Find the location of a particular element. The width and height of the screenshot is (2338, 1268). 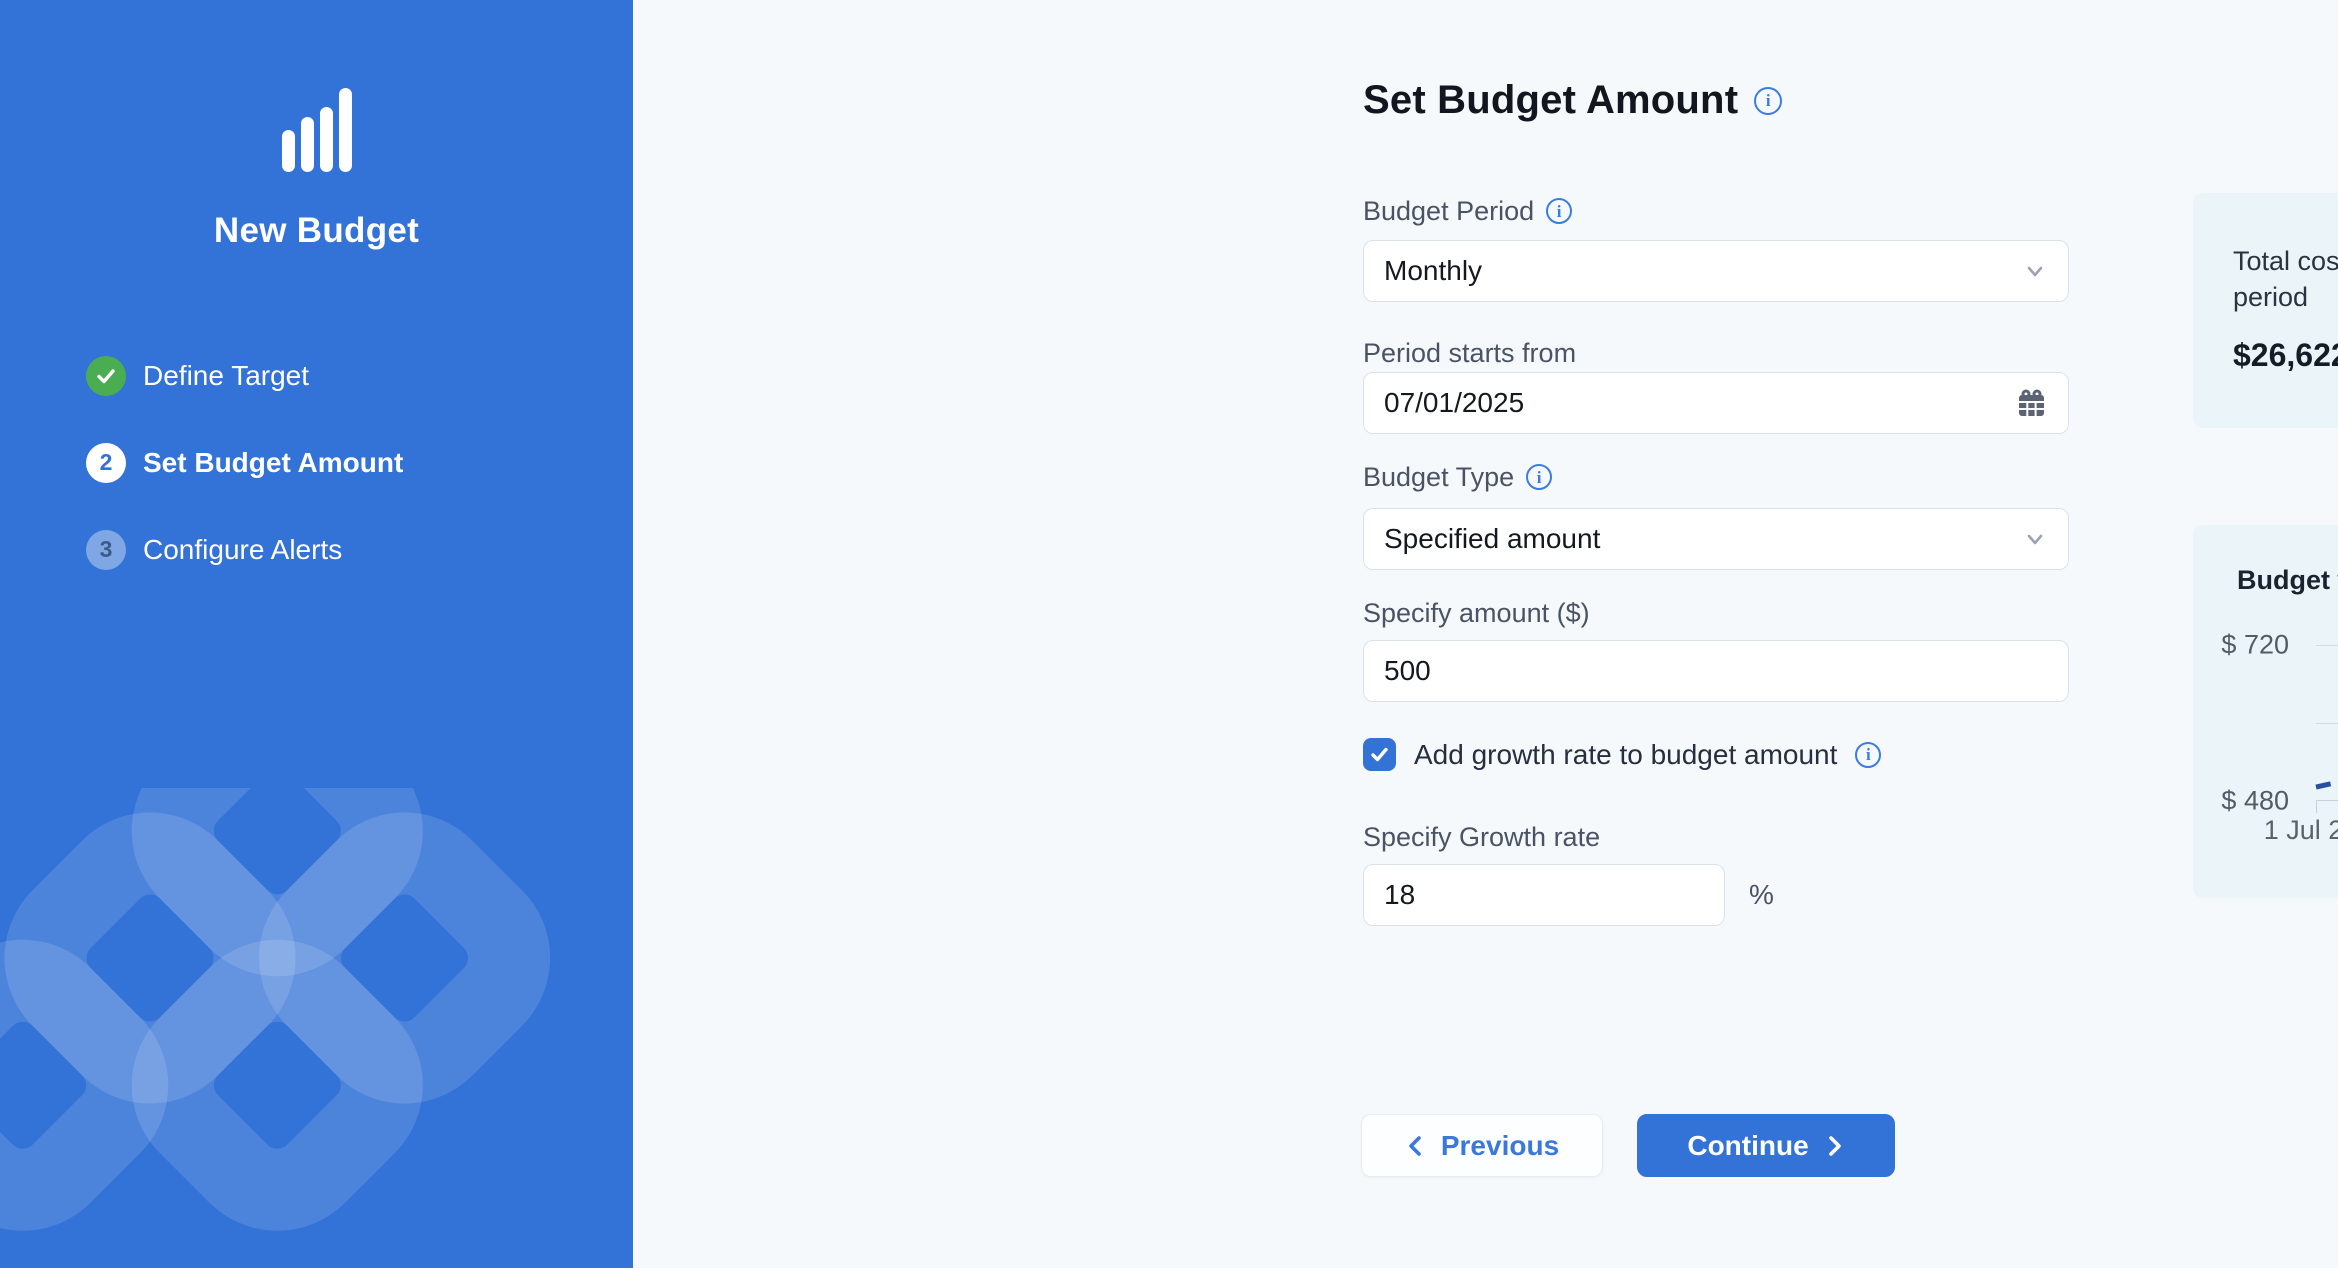

calendar-icon is located at coordinates (2031, 403).